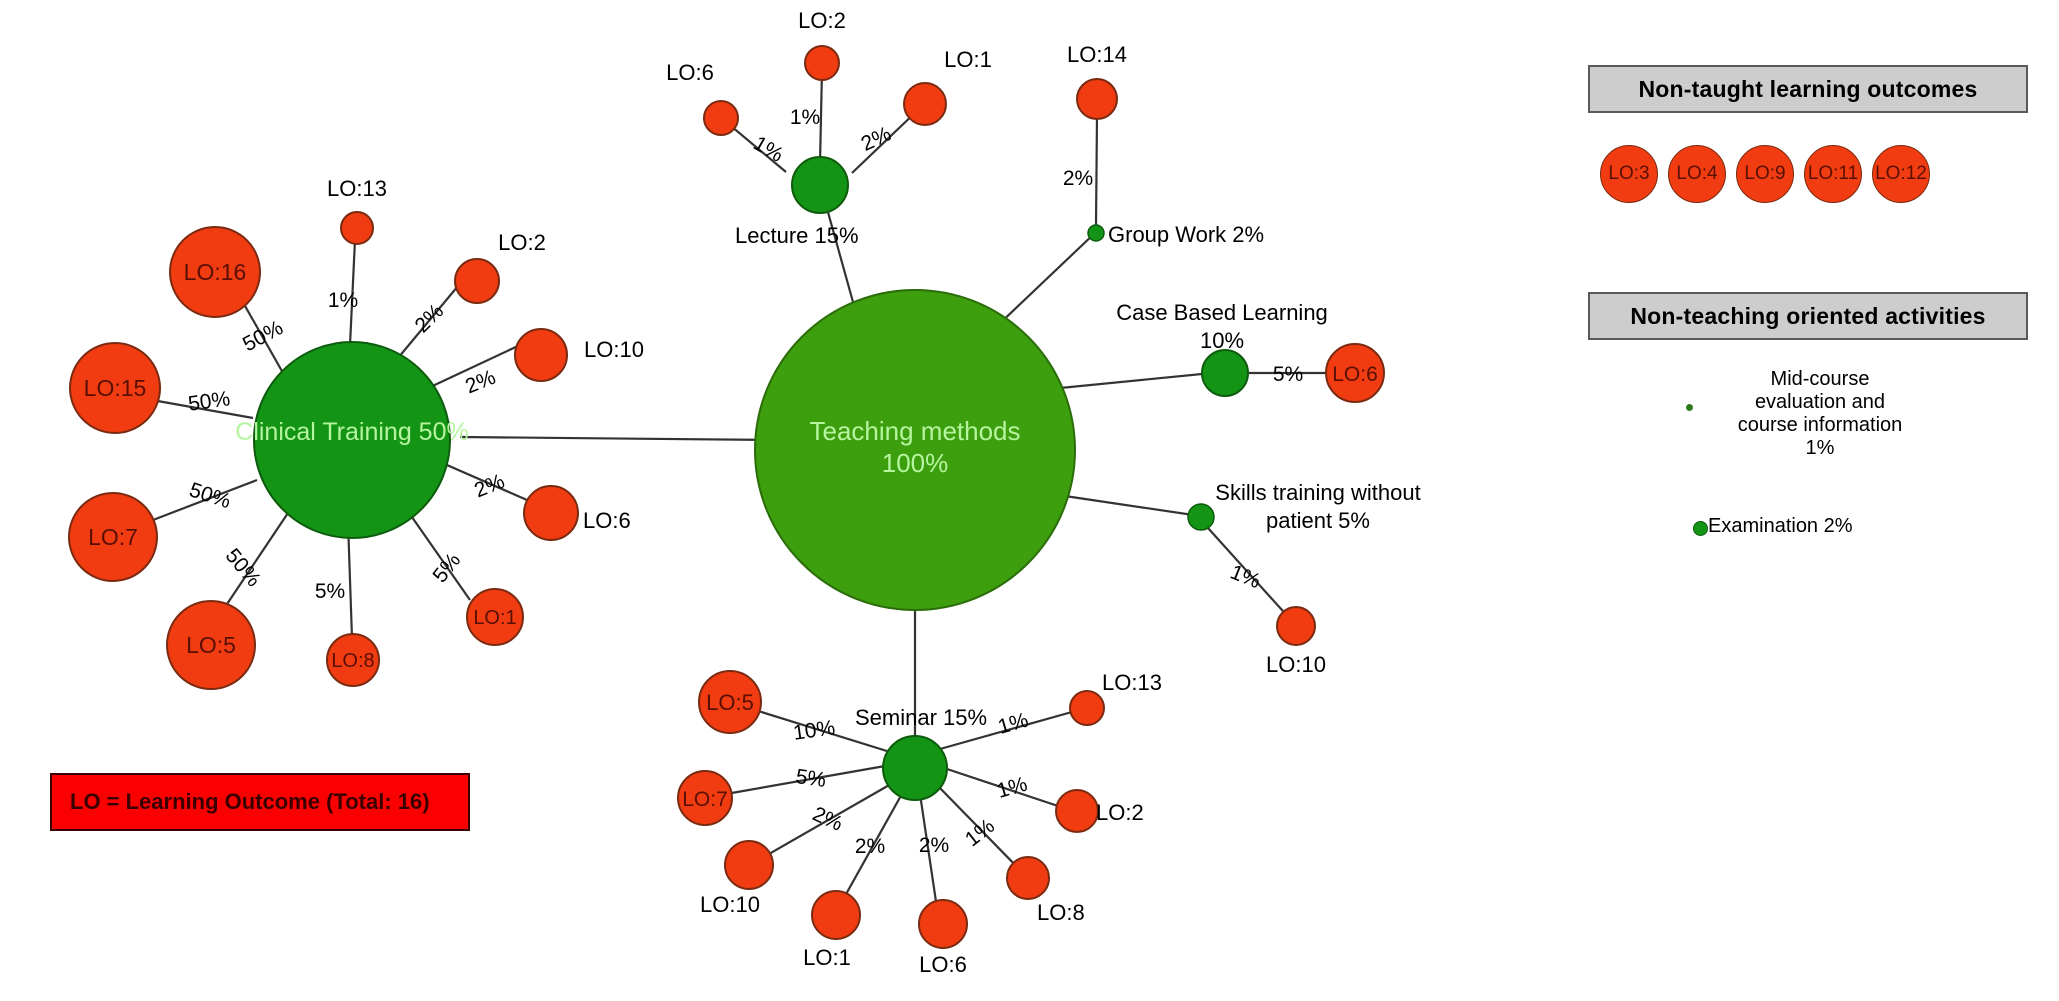  I want to click on edge-center-groupwork, so click(1046, 279).